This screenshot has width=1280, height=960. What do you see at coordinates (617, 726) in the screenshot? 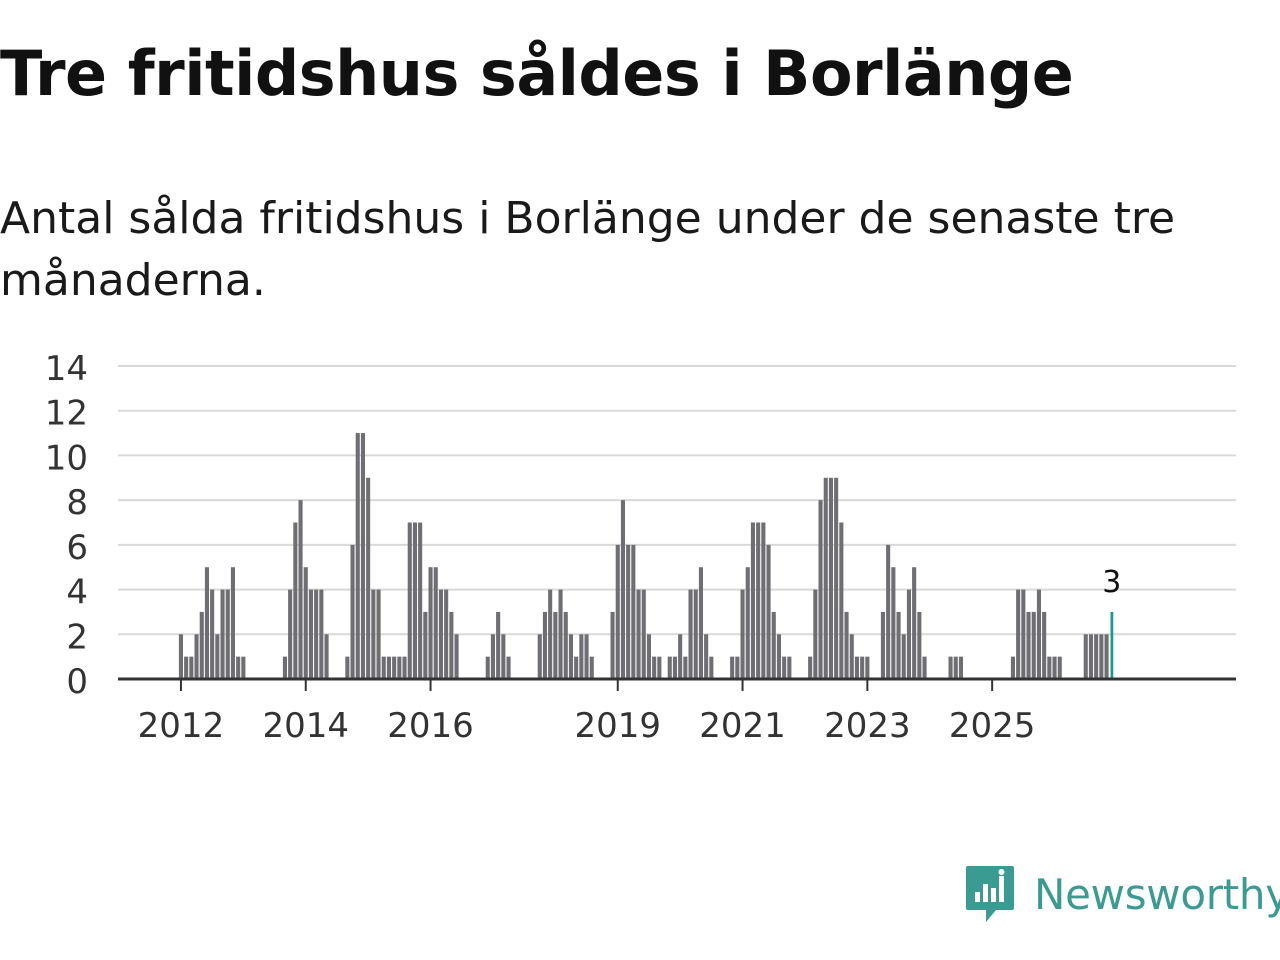
I see `x-tick-label: 2019` at bounding box center [617, 726].